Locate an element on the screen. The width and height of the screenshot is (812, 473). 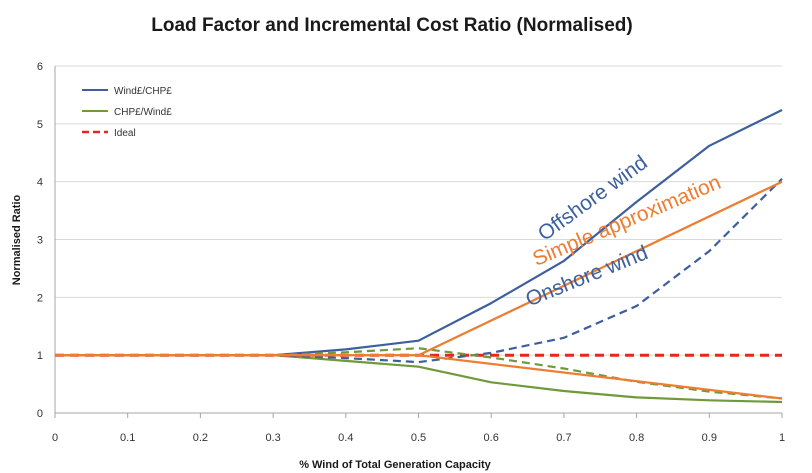
x-tick-label: 0.2 is located at coordinates (200, 438).